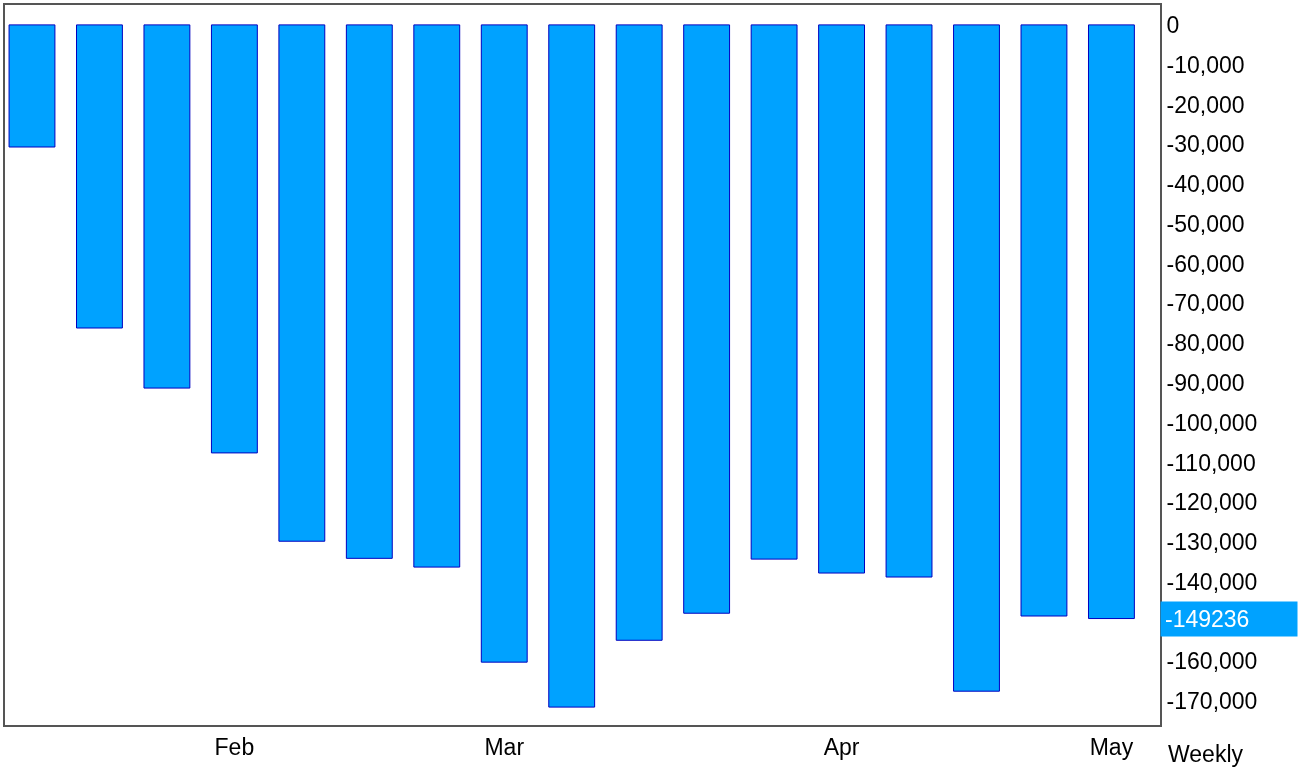 This screenshot has width=1305, height=771. I want to click on text: -149236, so click(1207, 619).